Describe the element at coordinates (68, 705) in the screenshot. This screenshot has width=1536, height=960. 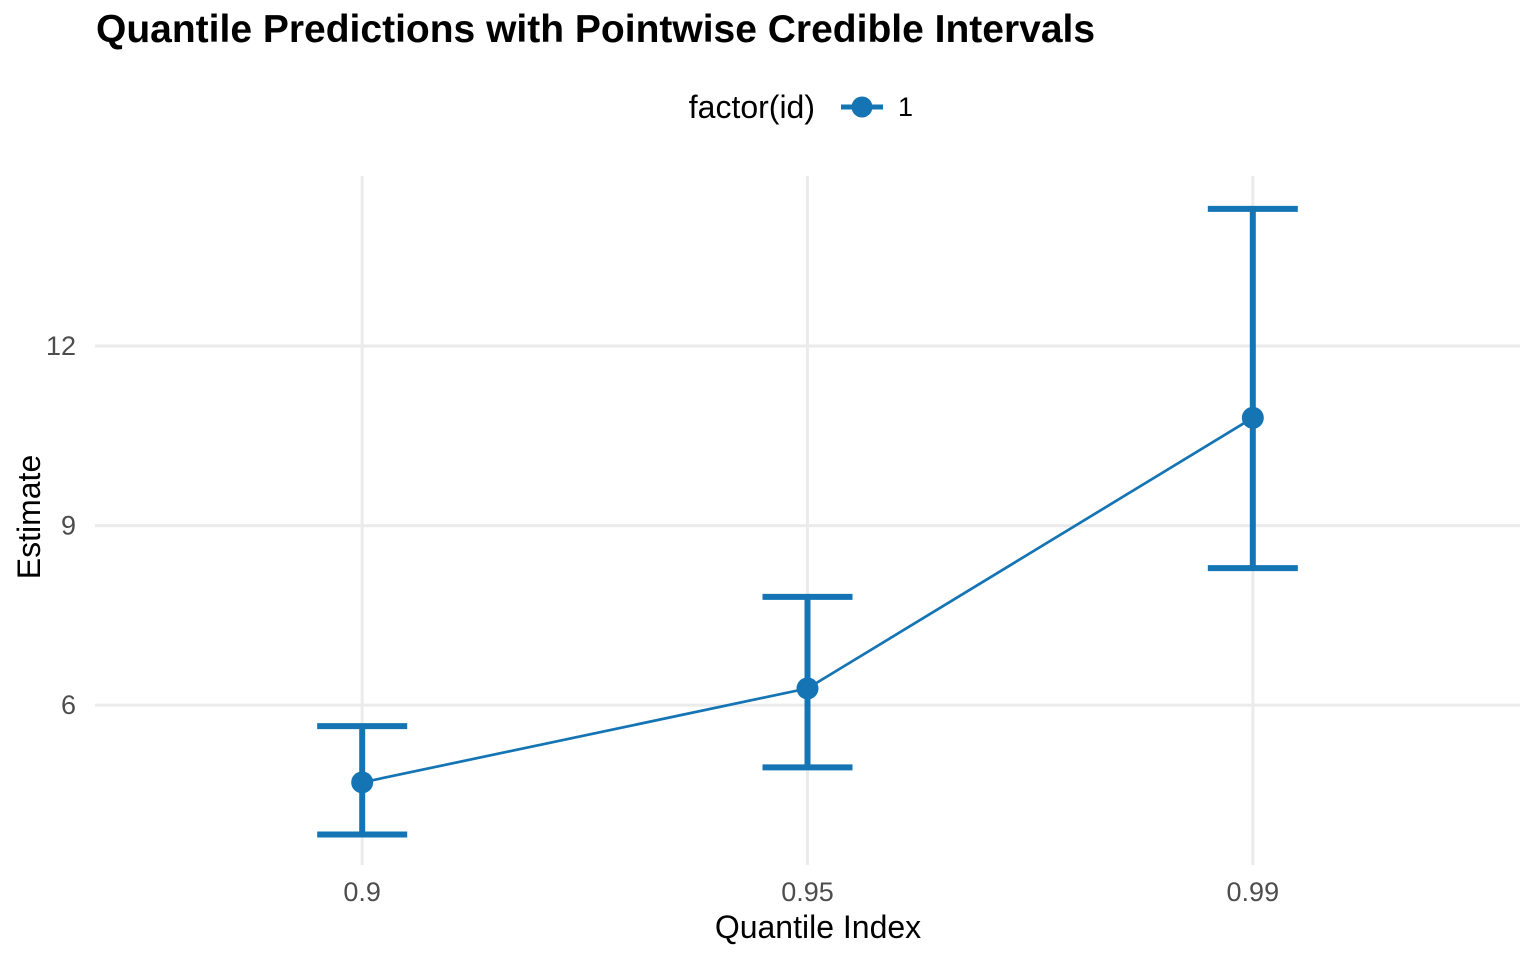
I see `y-tick-label: 6` at that location.